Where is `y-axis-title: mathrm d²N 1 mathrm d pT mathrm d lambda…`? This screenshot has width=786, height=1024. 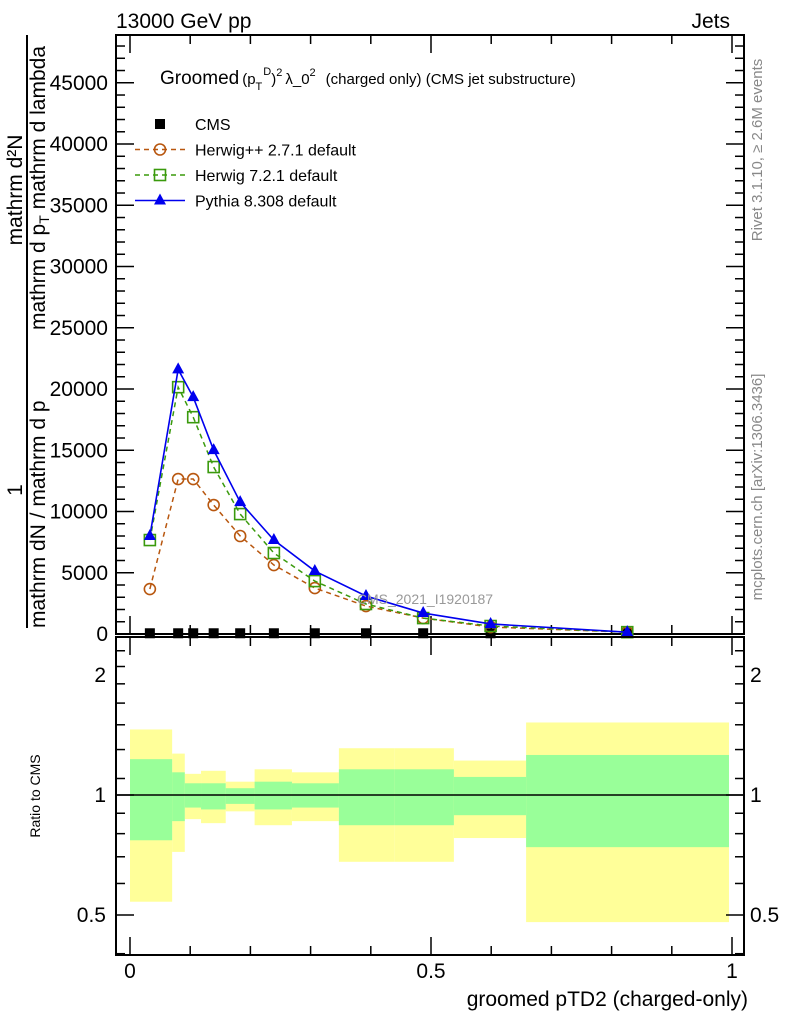 y-axis-title: mathrm d²N 1 mathrm d pT mathrm d lambda… is located at coordinates (28, 331).